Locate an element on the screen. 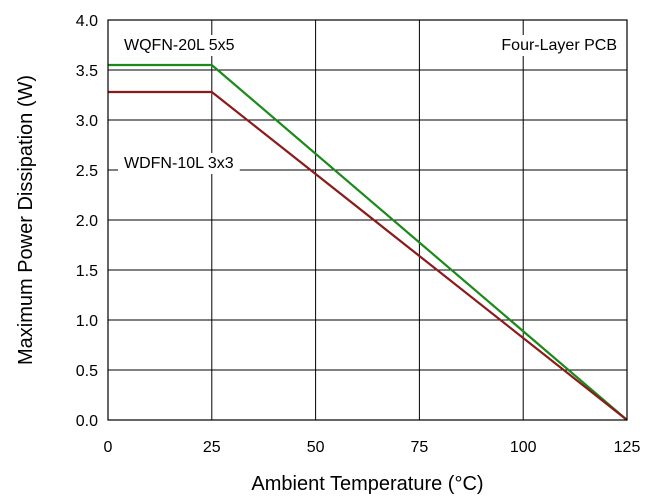  x-axis-title: Ambient Temperature (°C) is located at coordinates (367, 484).